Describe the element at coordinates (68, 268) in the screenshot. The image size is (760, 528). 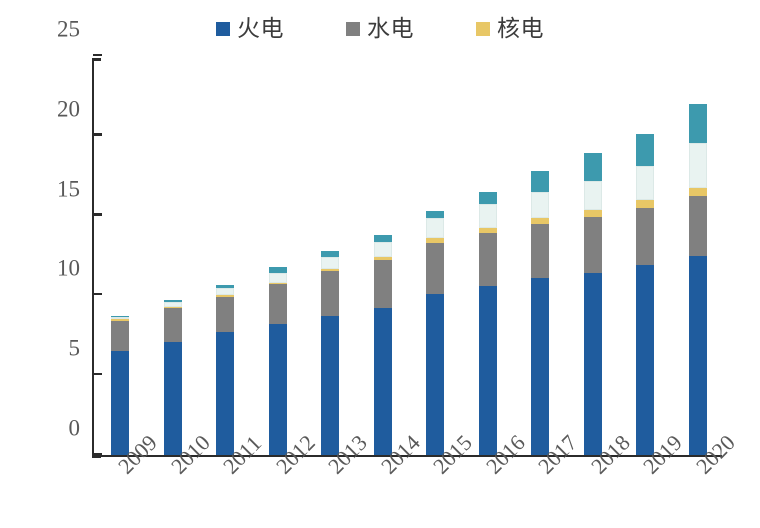
I see `y-axis-tick-label: 10` at that location.